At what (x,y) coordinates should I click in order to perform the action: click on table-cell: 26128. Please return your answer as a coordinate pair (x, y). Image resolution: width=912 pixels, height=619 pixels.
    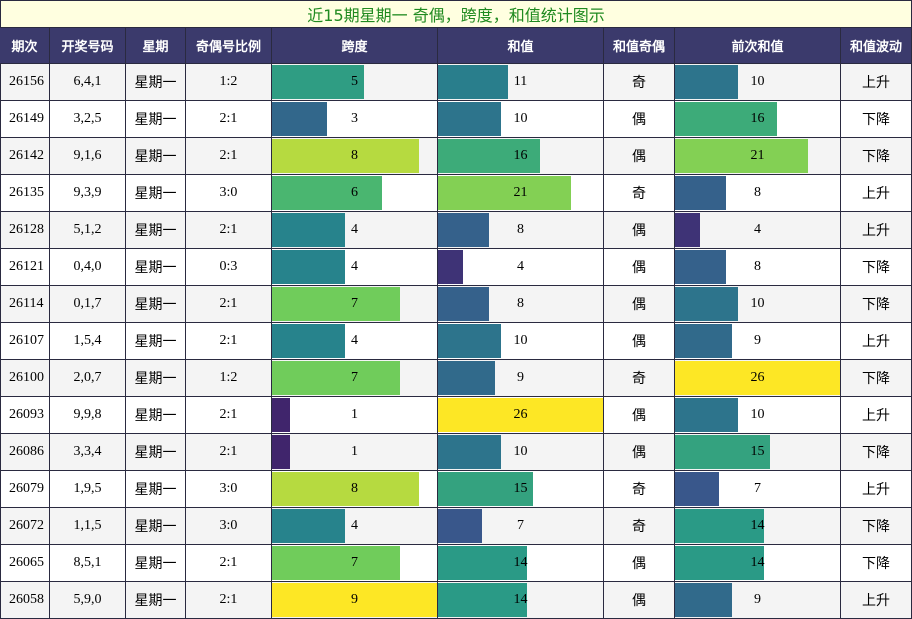
    Looking at the image, I should click on (25, 230).